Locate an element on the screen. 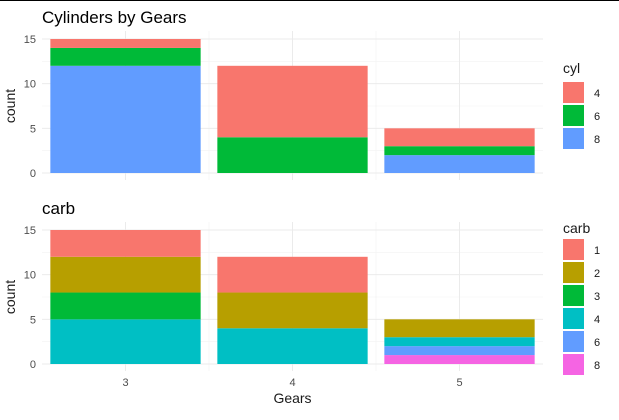 The height and width of the screenshot is (420, 619). legend-title: carb is located at coordinates (576, 228).